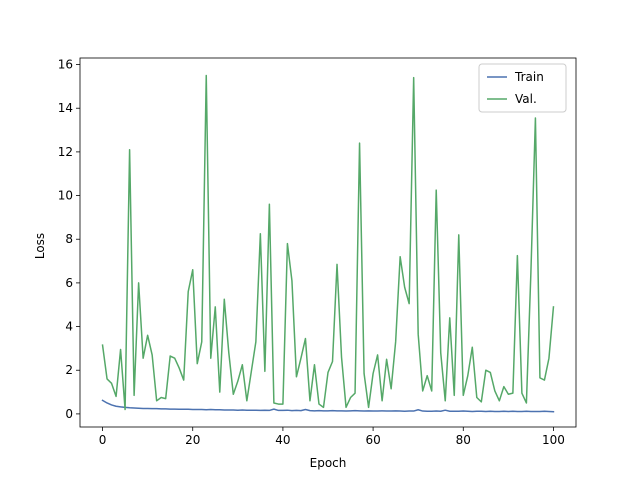 The width and height of the screenshot is (640, 480). Describe the element at coordinates (65, 196) in the screenshot. I see `y-tick-label: 10` at that location.